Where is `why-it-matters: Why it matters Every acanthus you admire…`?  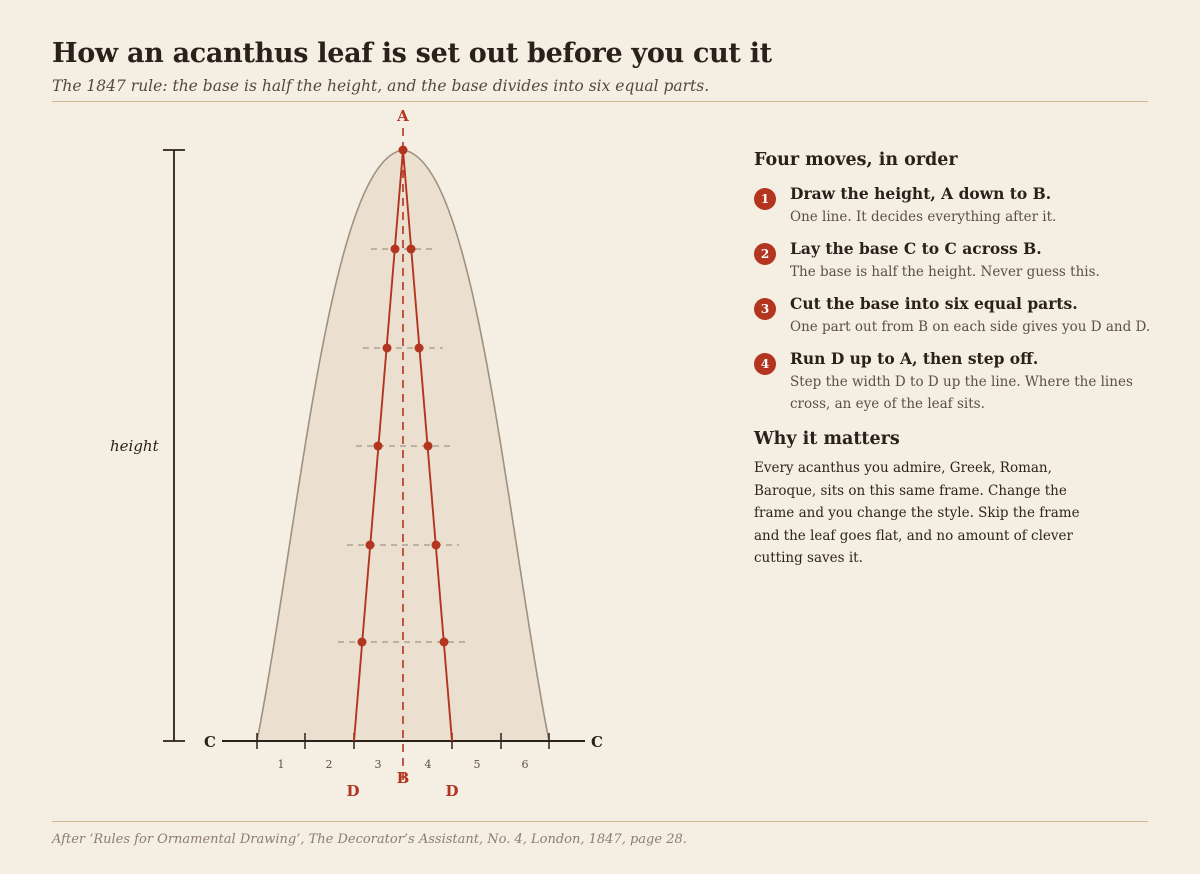 why-it-matters: Why it matters Every acanthus you admire… is located at coordinates (954, 499).